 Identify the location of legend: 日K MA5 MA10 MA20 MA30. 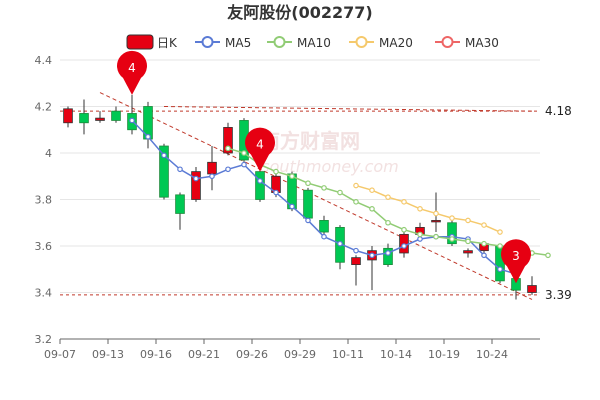
(312, 42).